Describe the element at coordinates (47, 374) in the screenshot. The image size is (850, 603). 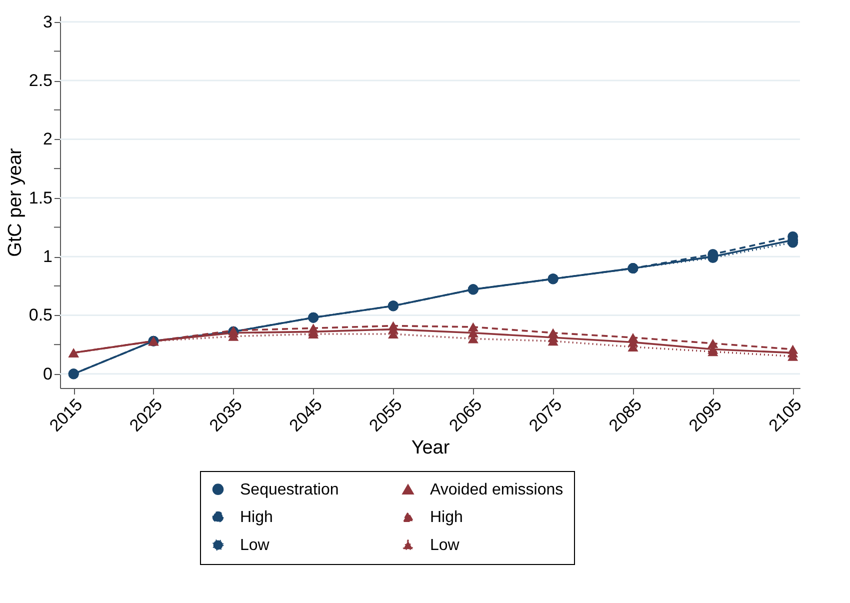
I see `y-tick-label: 0` at that location.